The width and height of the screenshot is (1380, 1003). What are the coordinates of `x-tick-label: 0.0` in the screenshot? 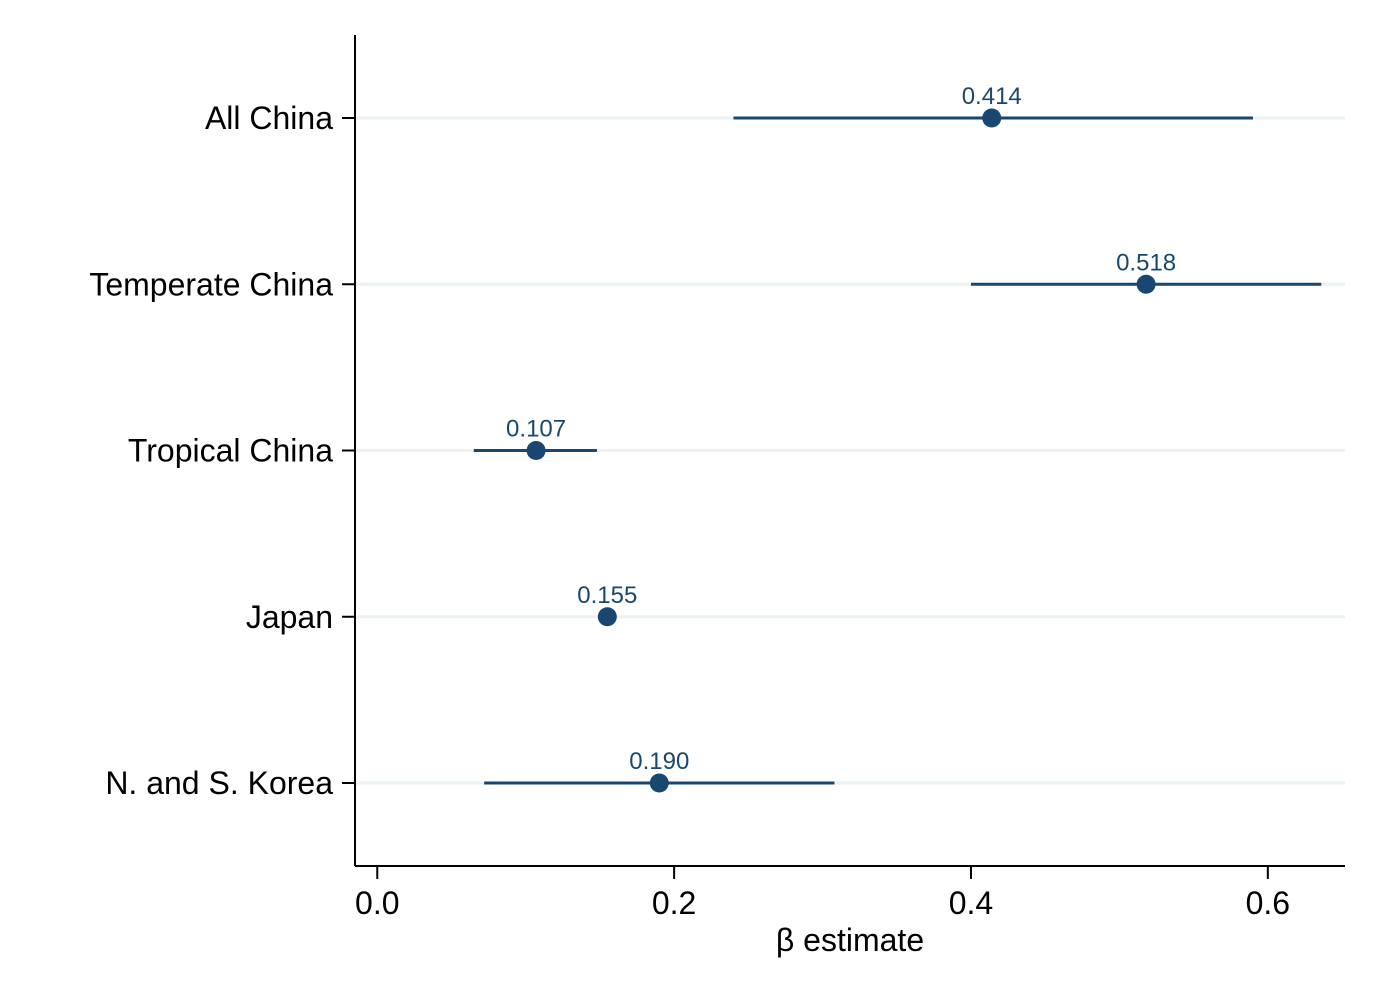 It's located at (377, 903).